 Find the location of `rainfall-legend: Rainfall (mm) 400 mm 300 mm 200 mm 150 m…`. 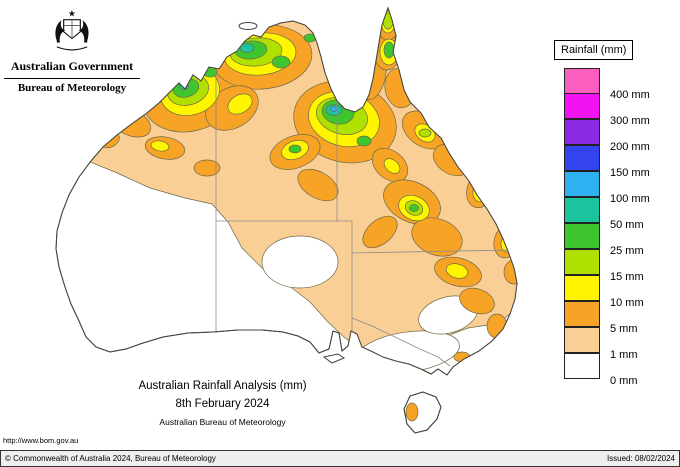

rainfall-legend: Rainfall (mm) 400 mm 300 mm 200 mm 150 m… is located at coordinates (615, 213).